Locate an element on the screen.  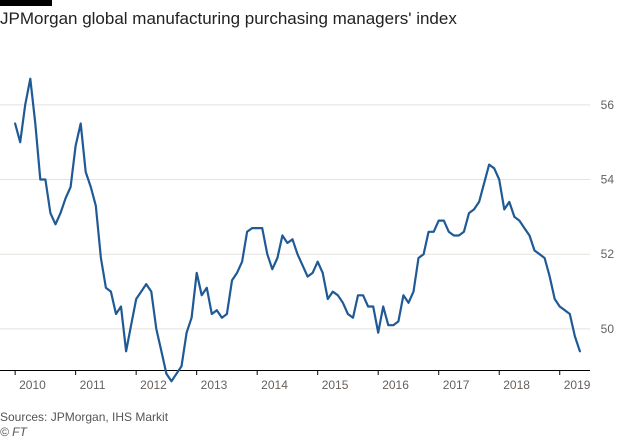
y-tick-label: 54 is located at coordinates (608, 180).